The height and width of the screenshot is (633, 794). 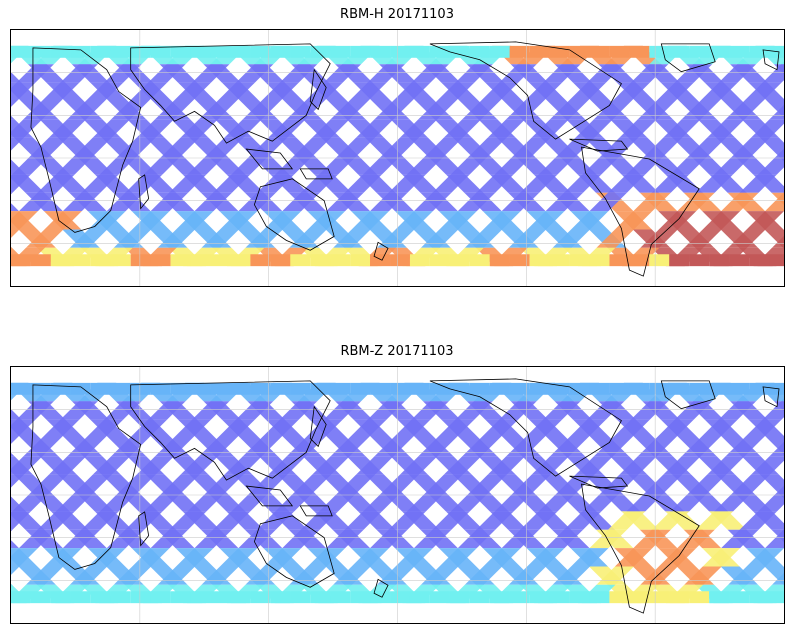 What do you see at coordinates (771, 397) in the screenshot?
I see `uk-coast` at bounding box center [771, 397].